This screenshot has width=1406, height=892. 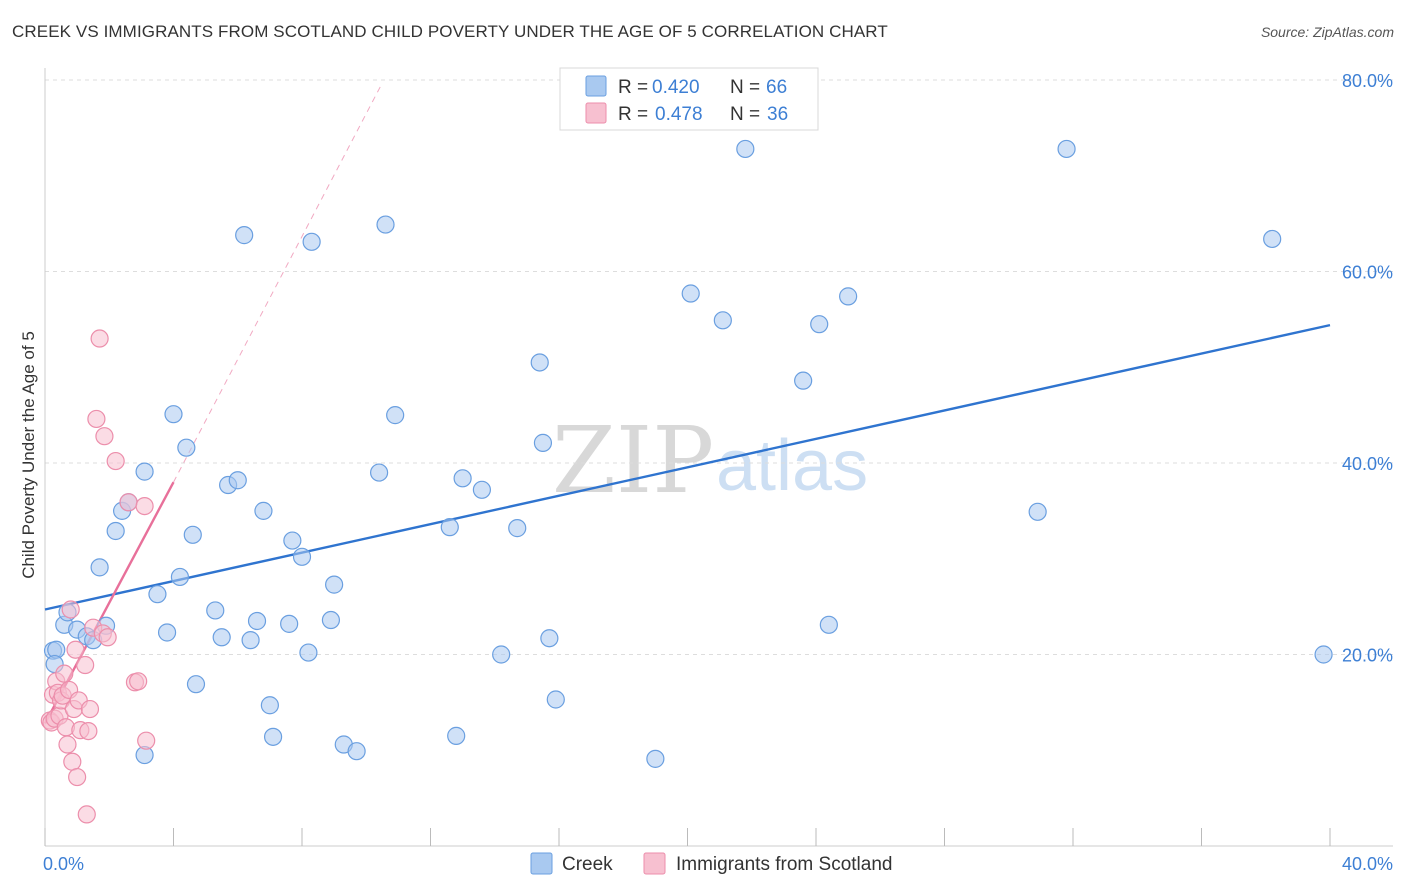 I want to click on bottom-legend-scotland-swatch, so click(x=654, y=863).